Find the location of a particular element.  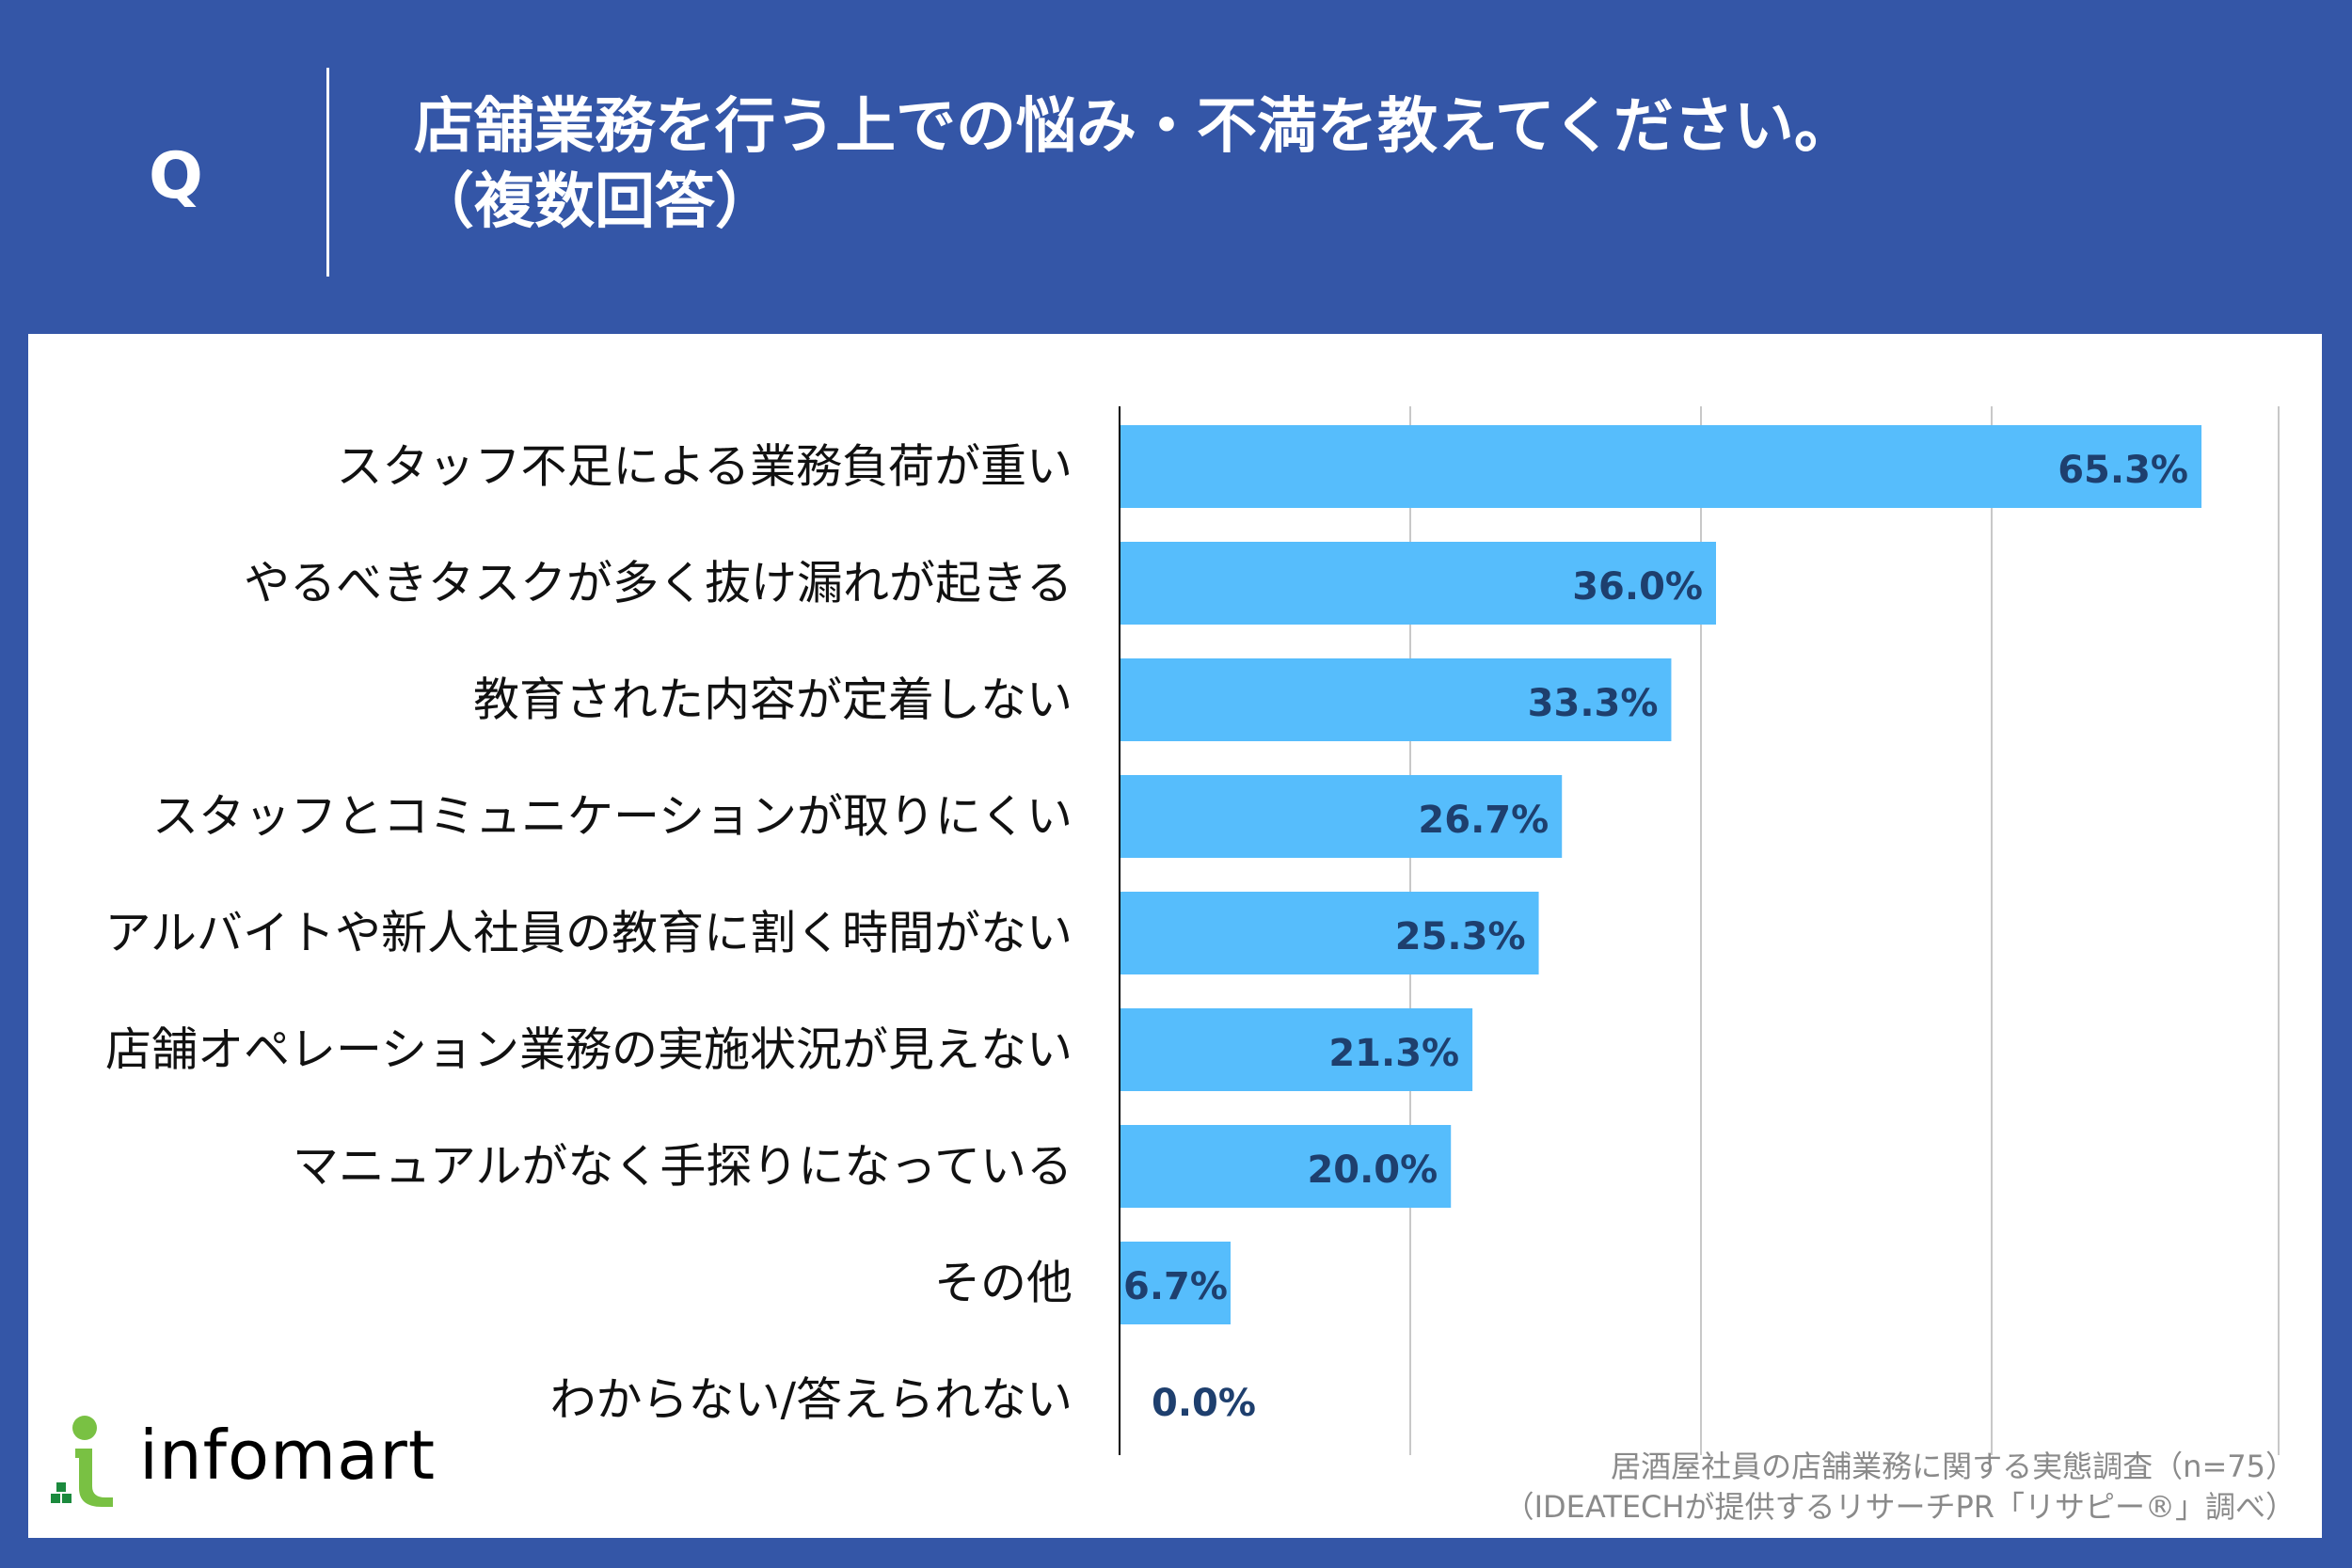

source-line1: 居酒屋社員の店舗業務に関する実態調査（n=75） is located at coordinates (1953, 1466).